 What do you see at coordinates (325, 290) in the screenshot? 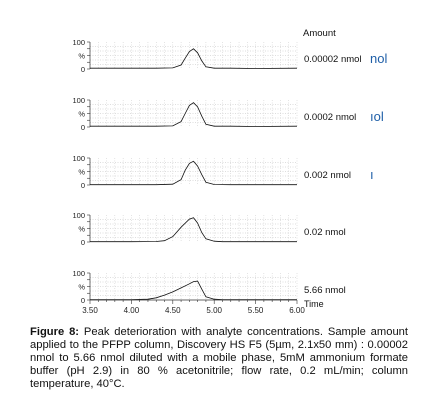
I see `amount-label: 5.66 nmol` at bounding box center [325, 290].